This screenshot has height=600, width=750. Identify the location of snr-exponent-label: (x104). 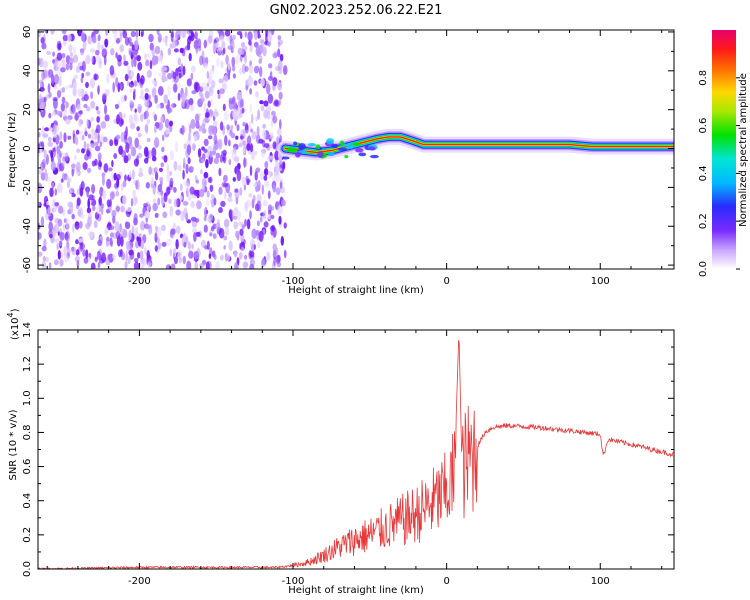
(13, 324).